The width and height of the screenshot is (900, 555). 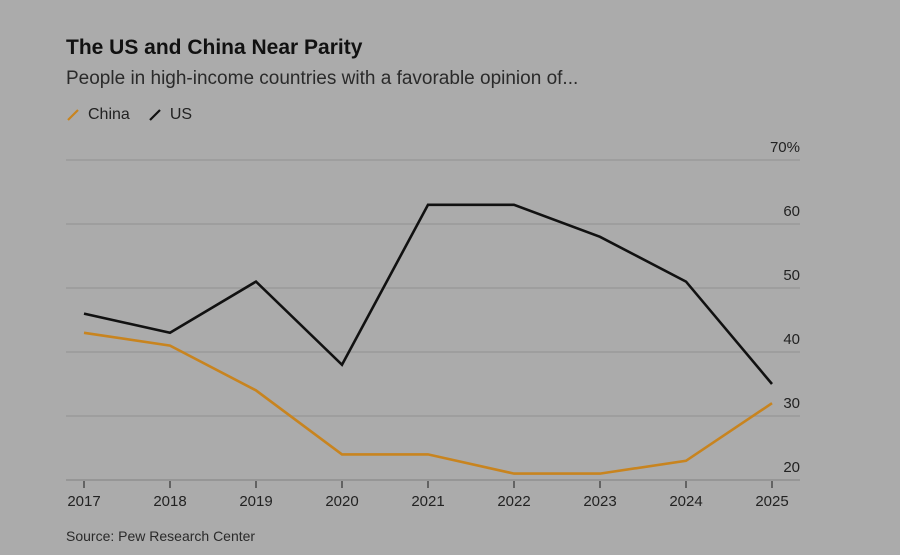 What do you see at coordinates (161, 536) in the screenshot?
I see `source-note: Source: Pew Research Center` at bounding box center [161, 536].